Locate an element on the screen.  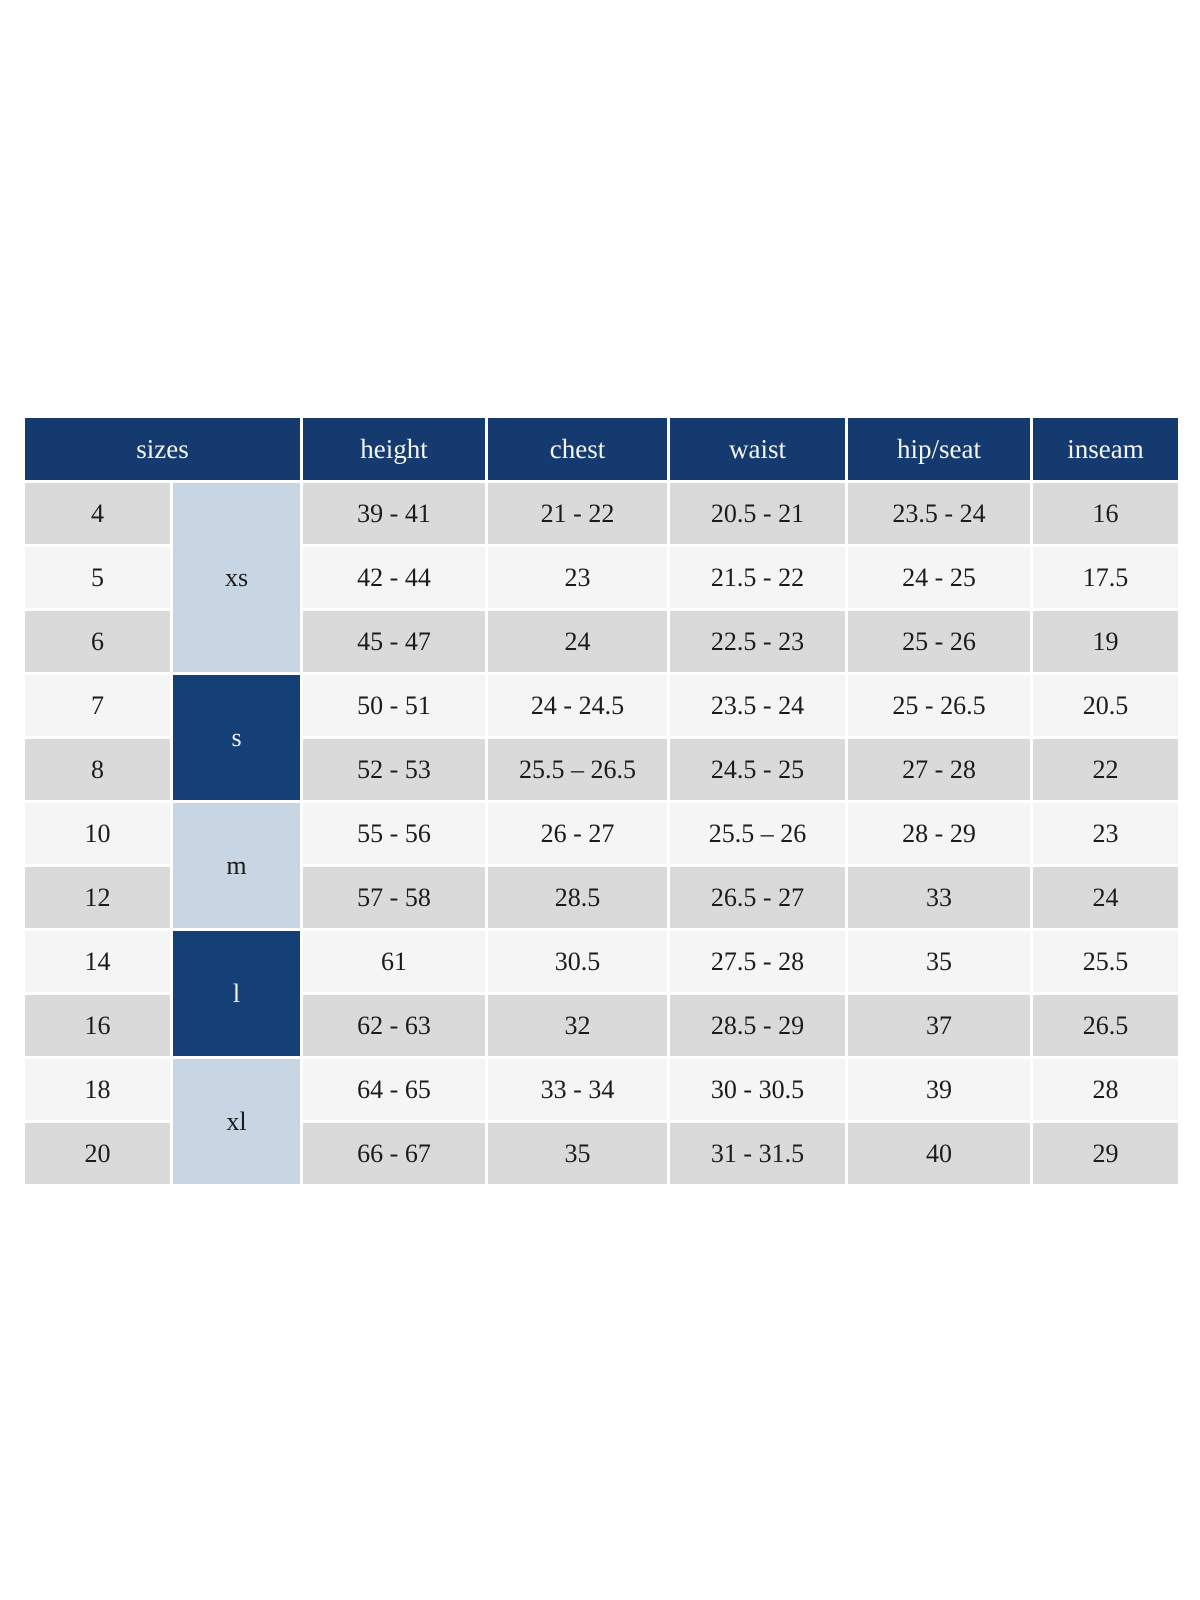
header-row: sizes height chest waist hip/seat inseam is located at coordinates (601, 449).